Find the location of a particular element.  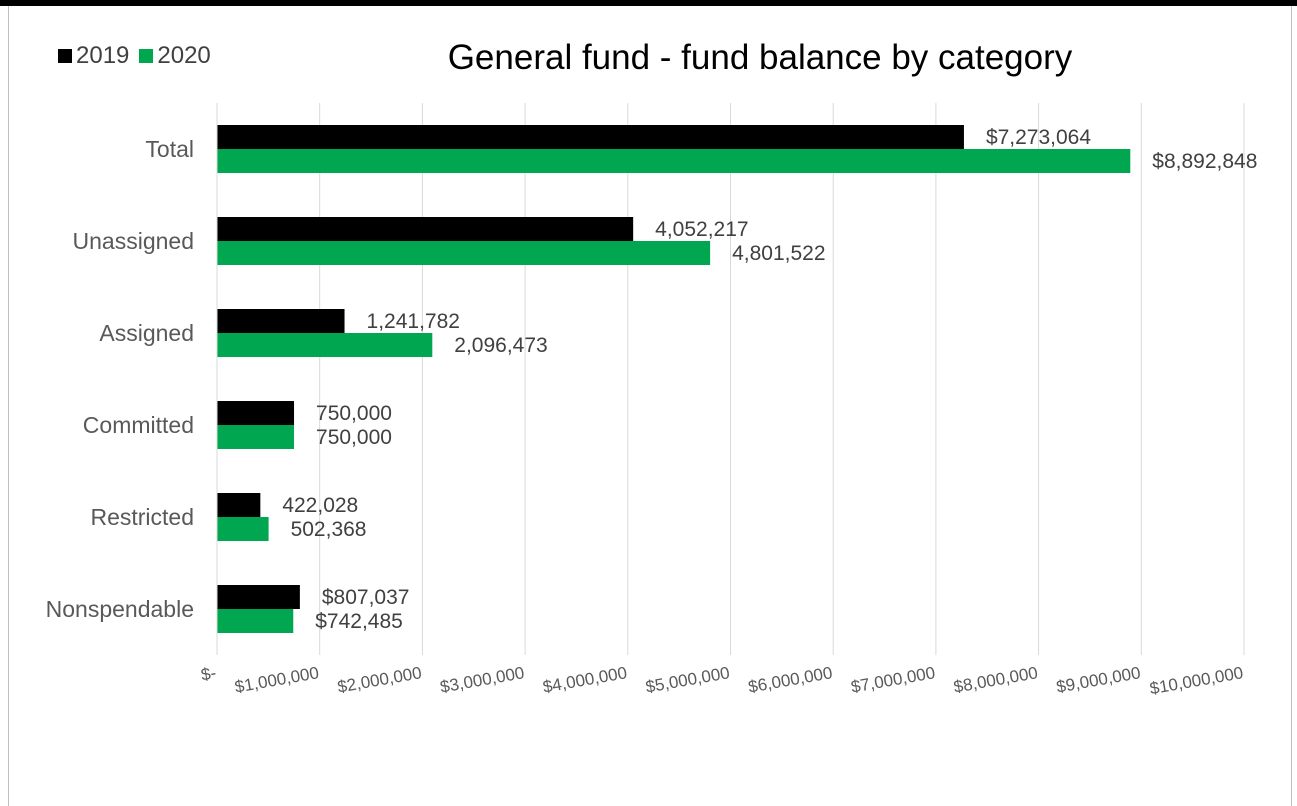

x-tick-label: $9,000,000 is located at coordinates (1098, 679).